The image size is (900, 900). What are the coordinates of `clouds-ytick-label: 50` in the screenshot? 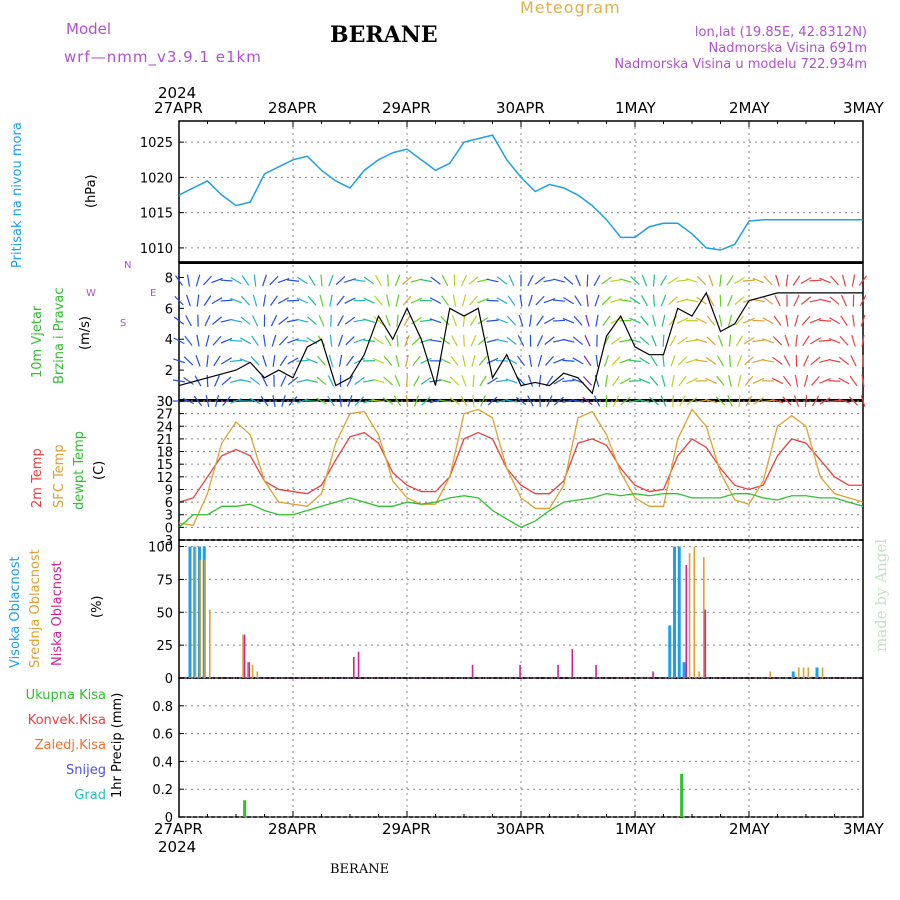 It's located at (164, 613).